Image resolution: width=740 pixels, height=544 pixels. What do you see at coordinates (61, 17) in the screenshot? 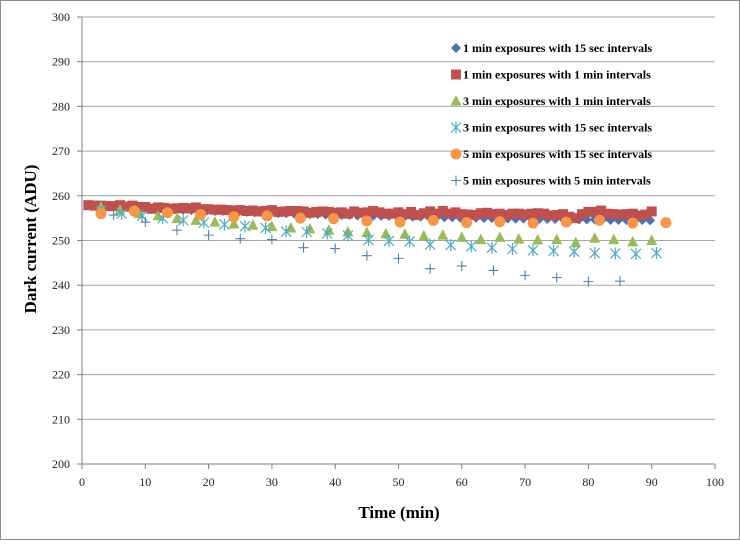
I see `y-tick-label: 300` at bounding box center [61, 17].